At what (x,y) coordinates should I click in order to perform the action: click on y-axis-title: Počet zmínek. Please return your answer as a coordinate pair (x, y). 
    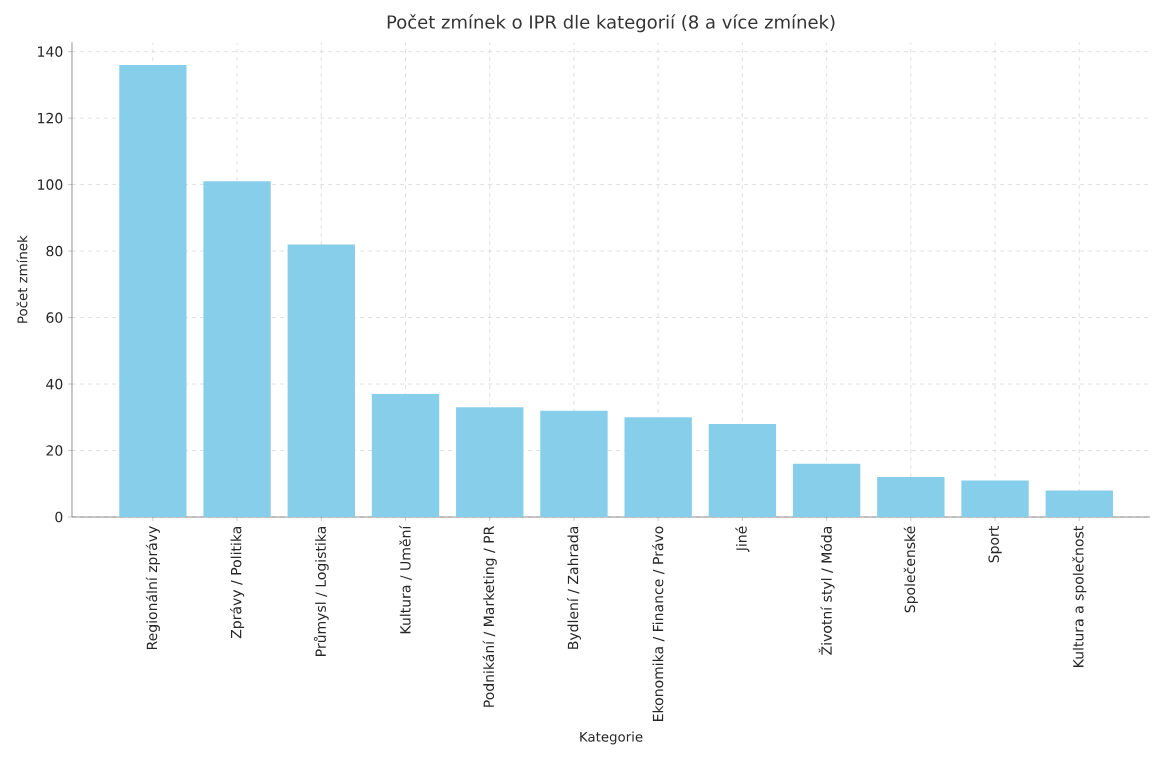
    Looking at the image, I should click on (22, 279).